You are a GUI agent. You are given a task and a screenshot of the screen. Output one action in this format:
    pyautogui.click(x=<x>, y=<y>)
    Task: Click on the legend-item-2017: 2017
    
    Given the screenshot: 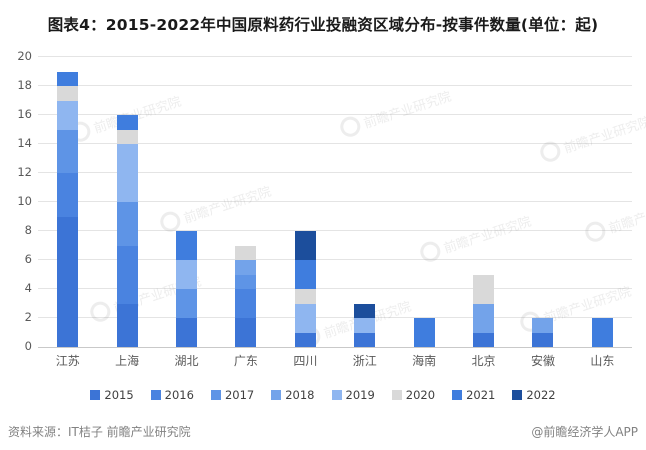 What is the action you would take?
    pyautogui.click(x=232, y=395)
    